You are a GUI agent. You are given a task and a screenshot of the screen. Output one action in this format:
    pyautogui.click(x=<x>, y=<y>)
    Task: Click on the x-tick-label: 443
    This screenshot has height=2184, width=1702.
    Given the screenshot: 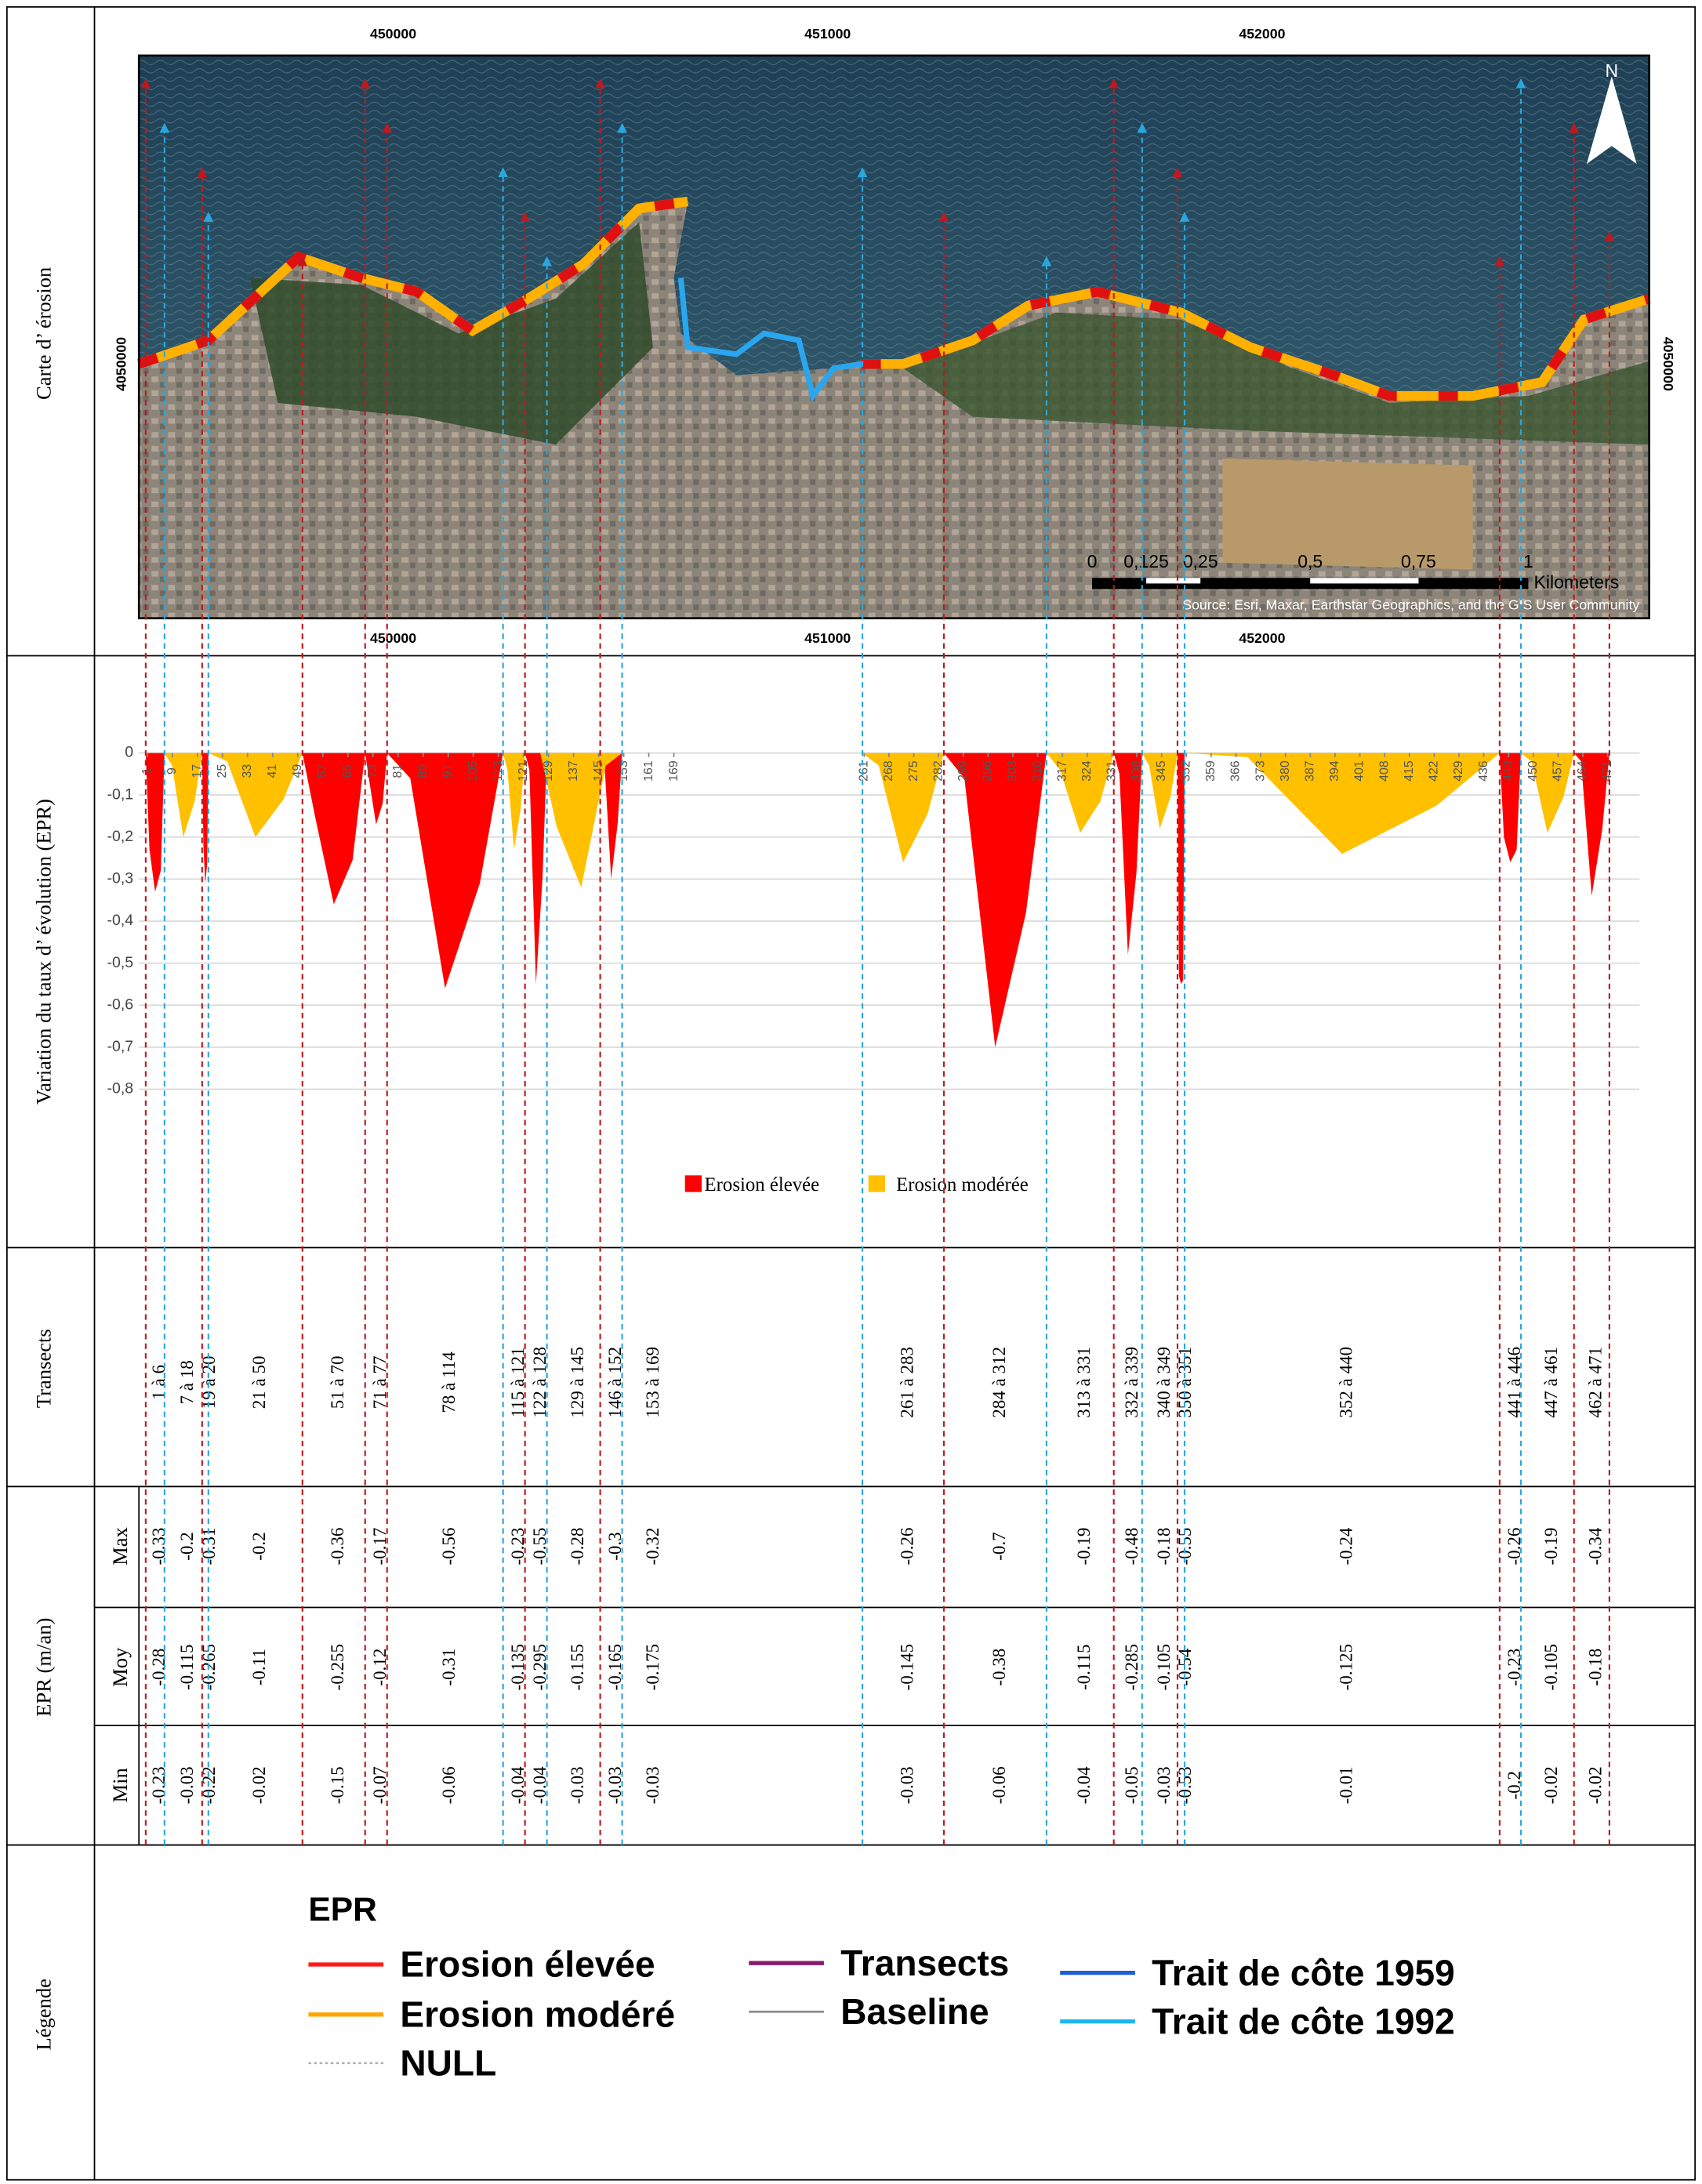 What is the action you would take?
    pyautogui.click(x=1508, y=771)
    